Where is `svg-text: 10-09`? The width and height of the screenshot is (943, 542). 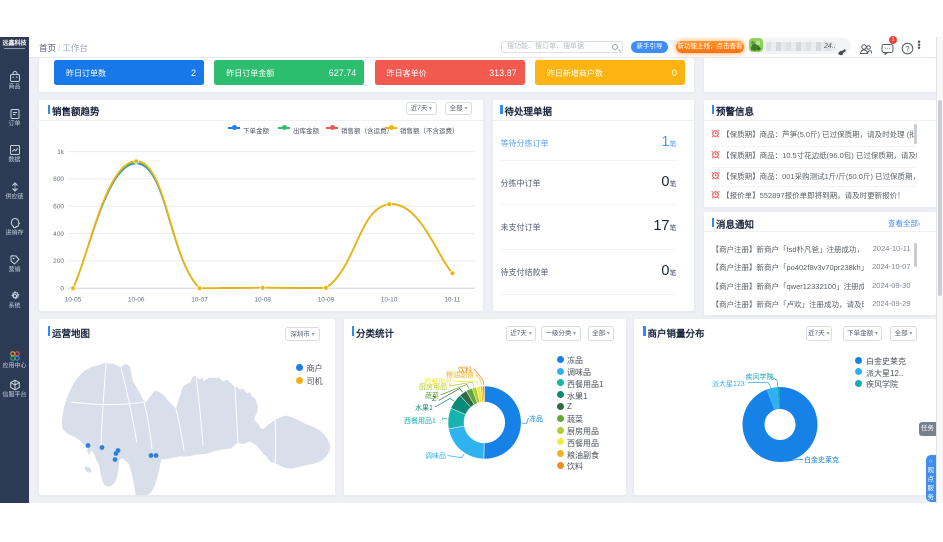
svg-text: 10-09 is located at coordinates (326, 300).